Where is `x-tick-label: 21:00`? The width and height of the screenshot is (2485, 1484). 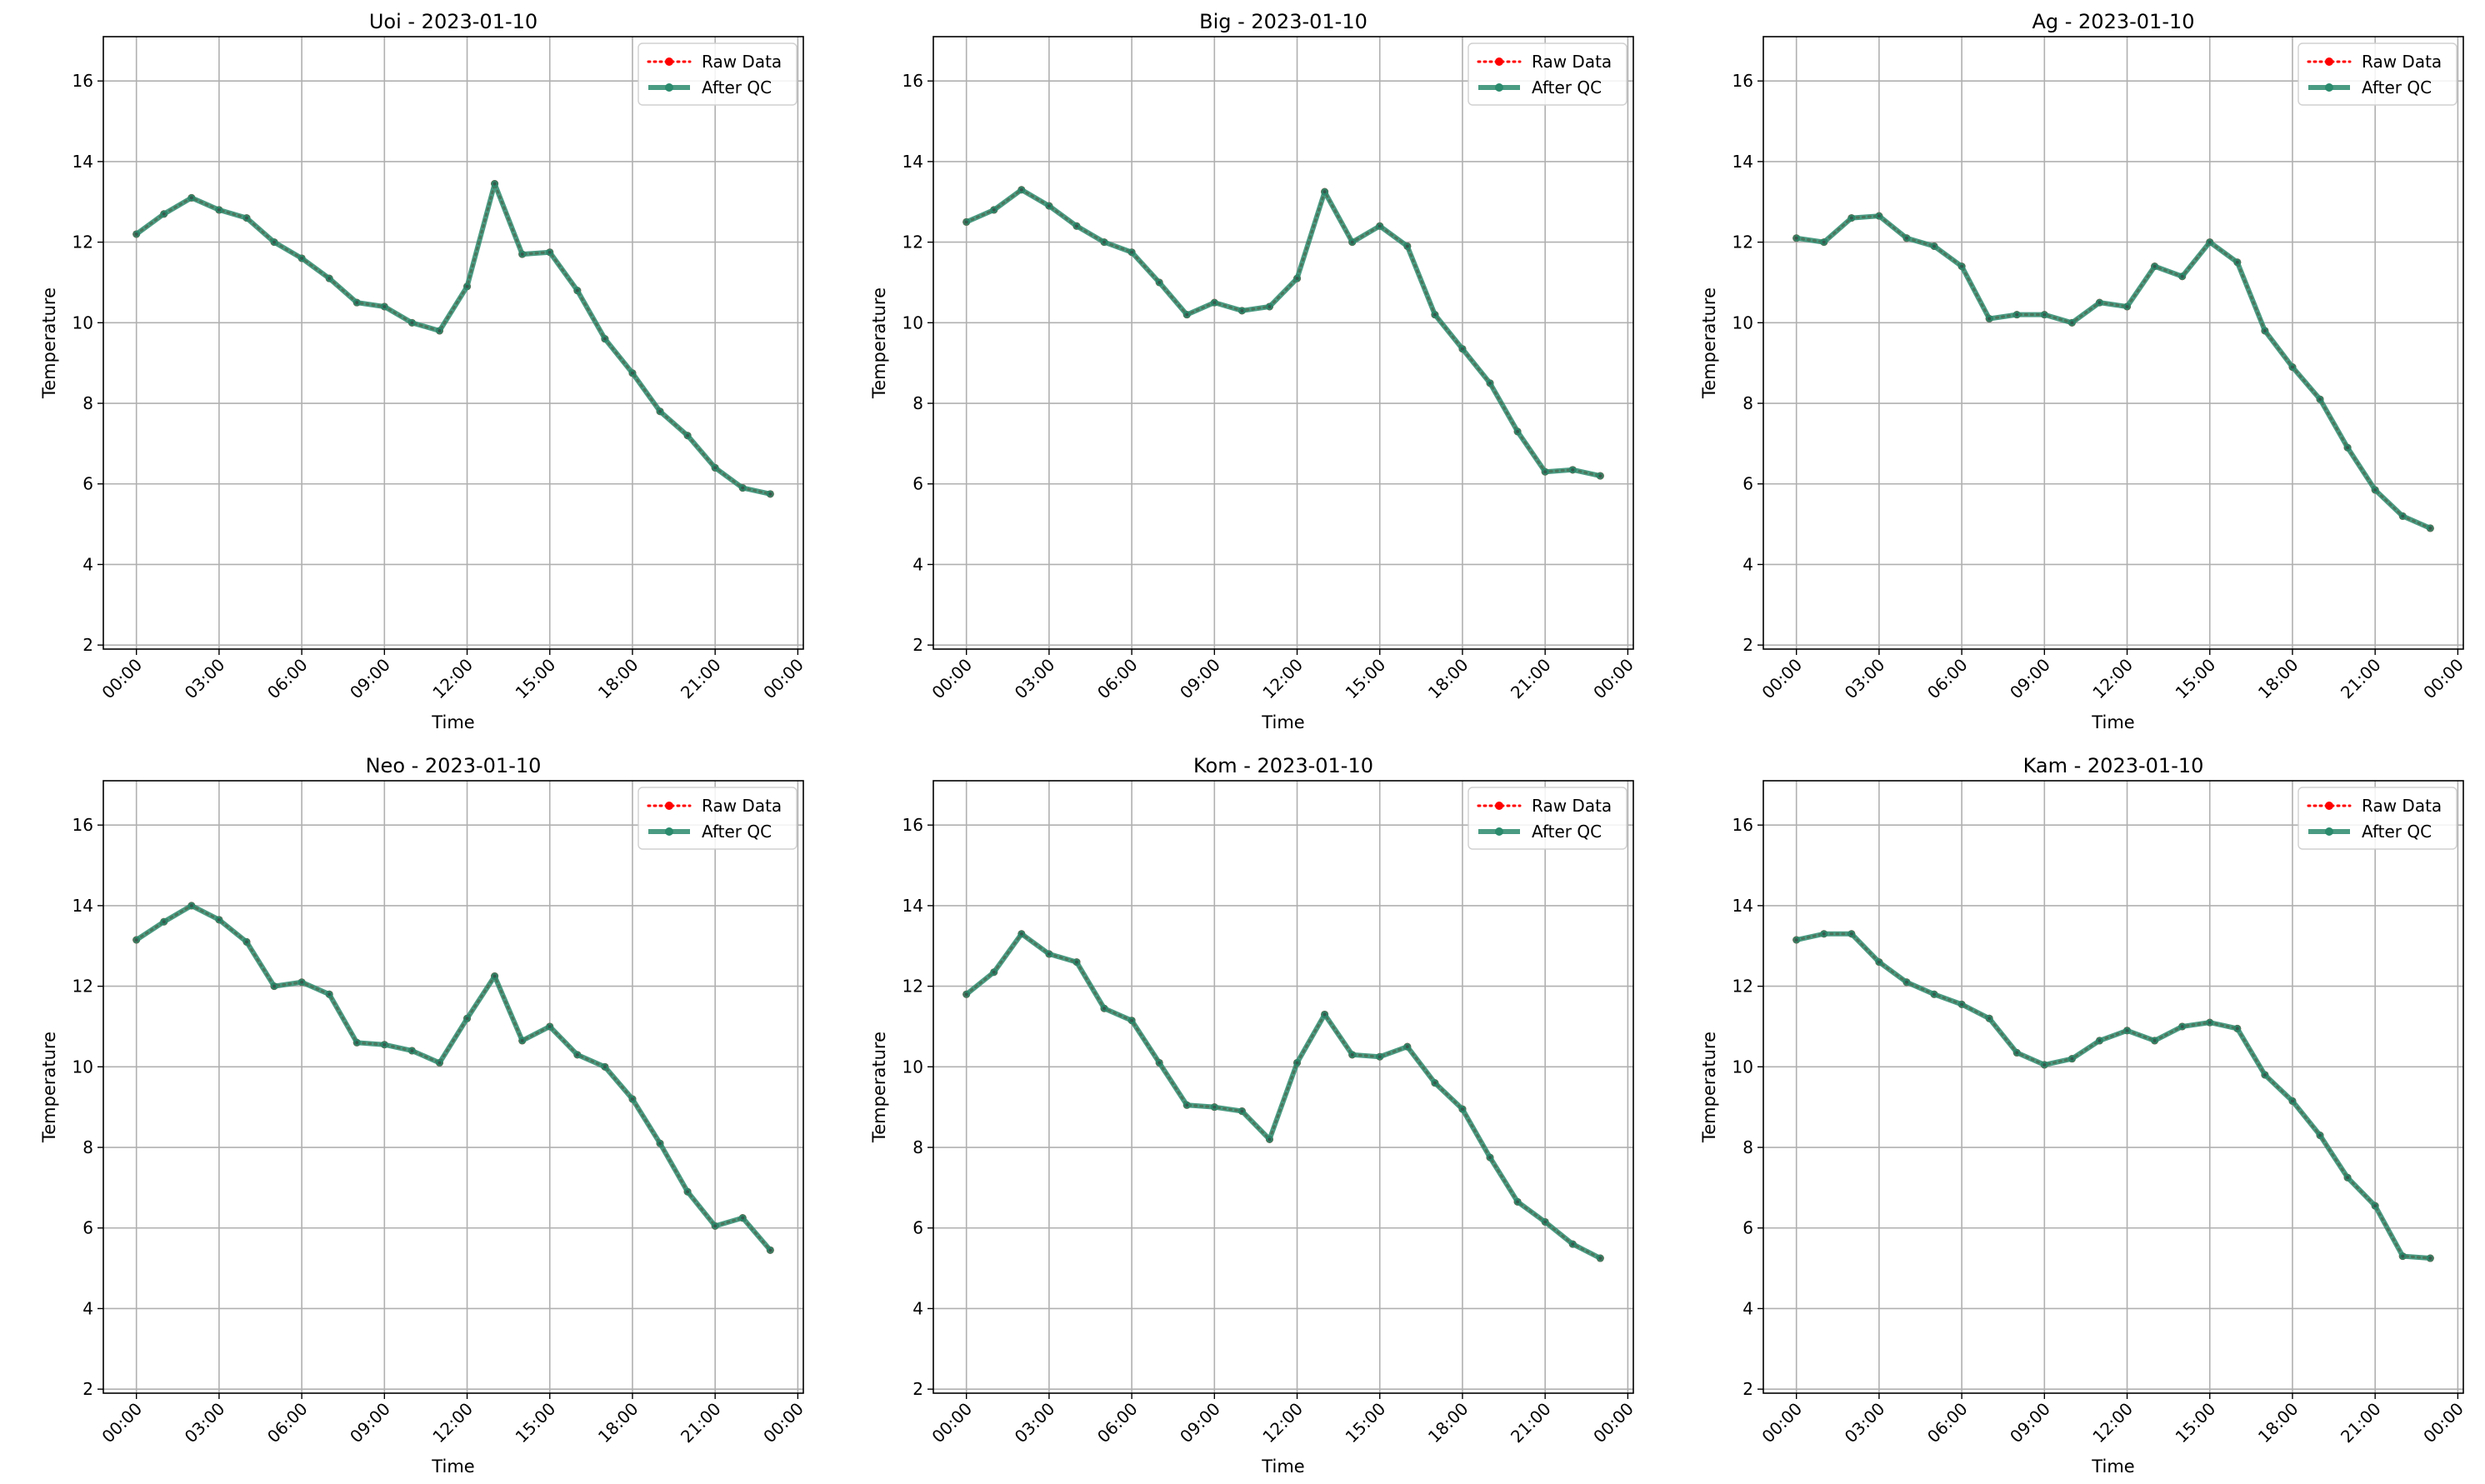 x-tick-label: 21:00 is located at coordinates (701, 1423).